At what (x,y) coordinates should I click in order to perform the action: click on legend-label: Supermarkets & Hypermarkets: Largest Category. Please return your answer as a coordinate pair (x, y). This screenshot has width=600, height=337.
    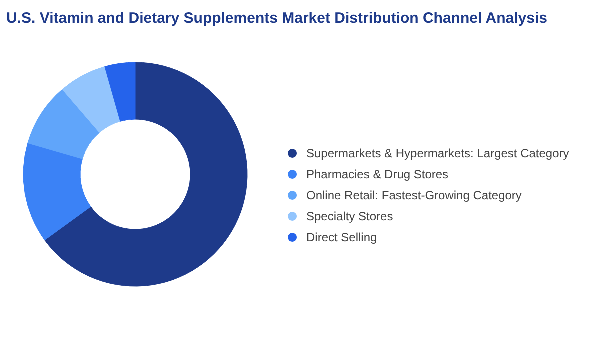
    Looking at the image, I should click on (438, 153).